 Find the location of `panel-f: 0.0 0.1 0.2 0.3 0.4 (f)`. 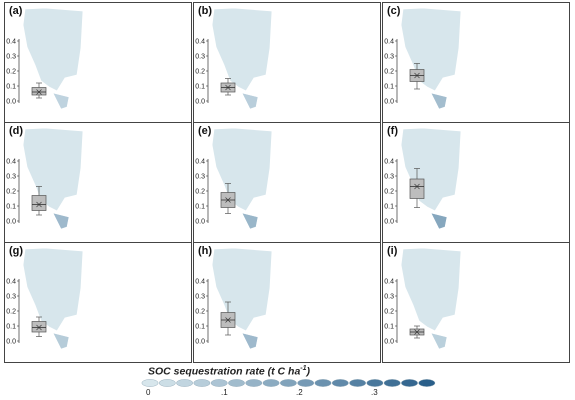

panel-f: 0.0 0.1 0.2 0.3 0.4 (f) is located at coordinates (476, 182).